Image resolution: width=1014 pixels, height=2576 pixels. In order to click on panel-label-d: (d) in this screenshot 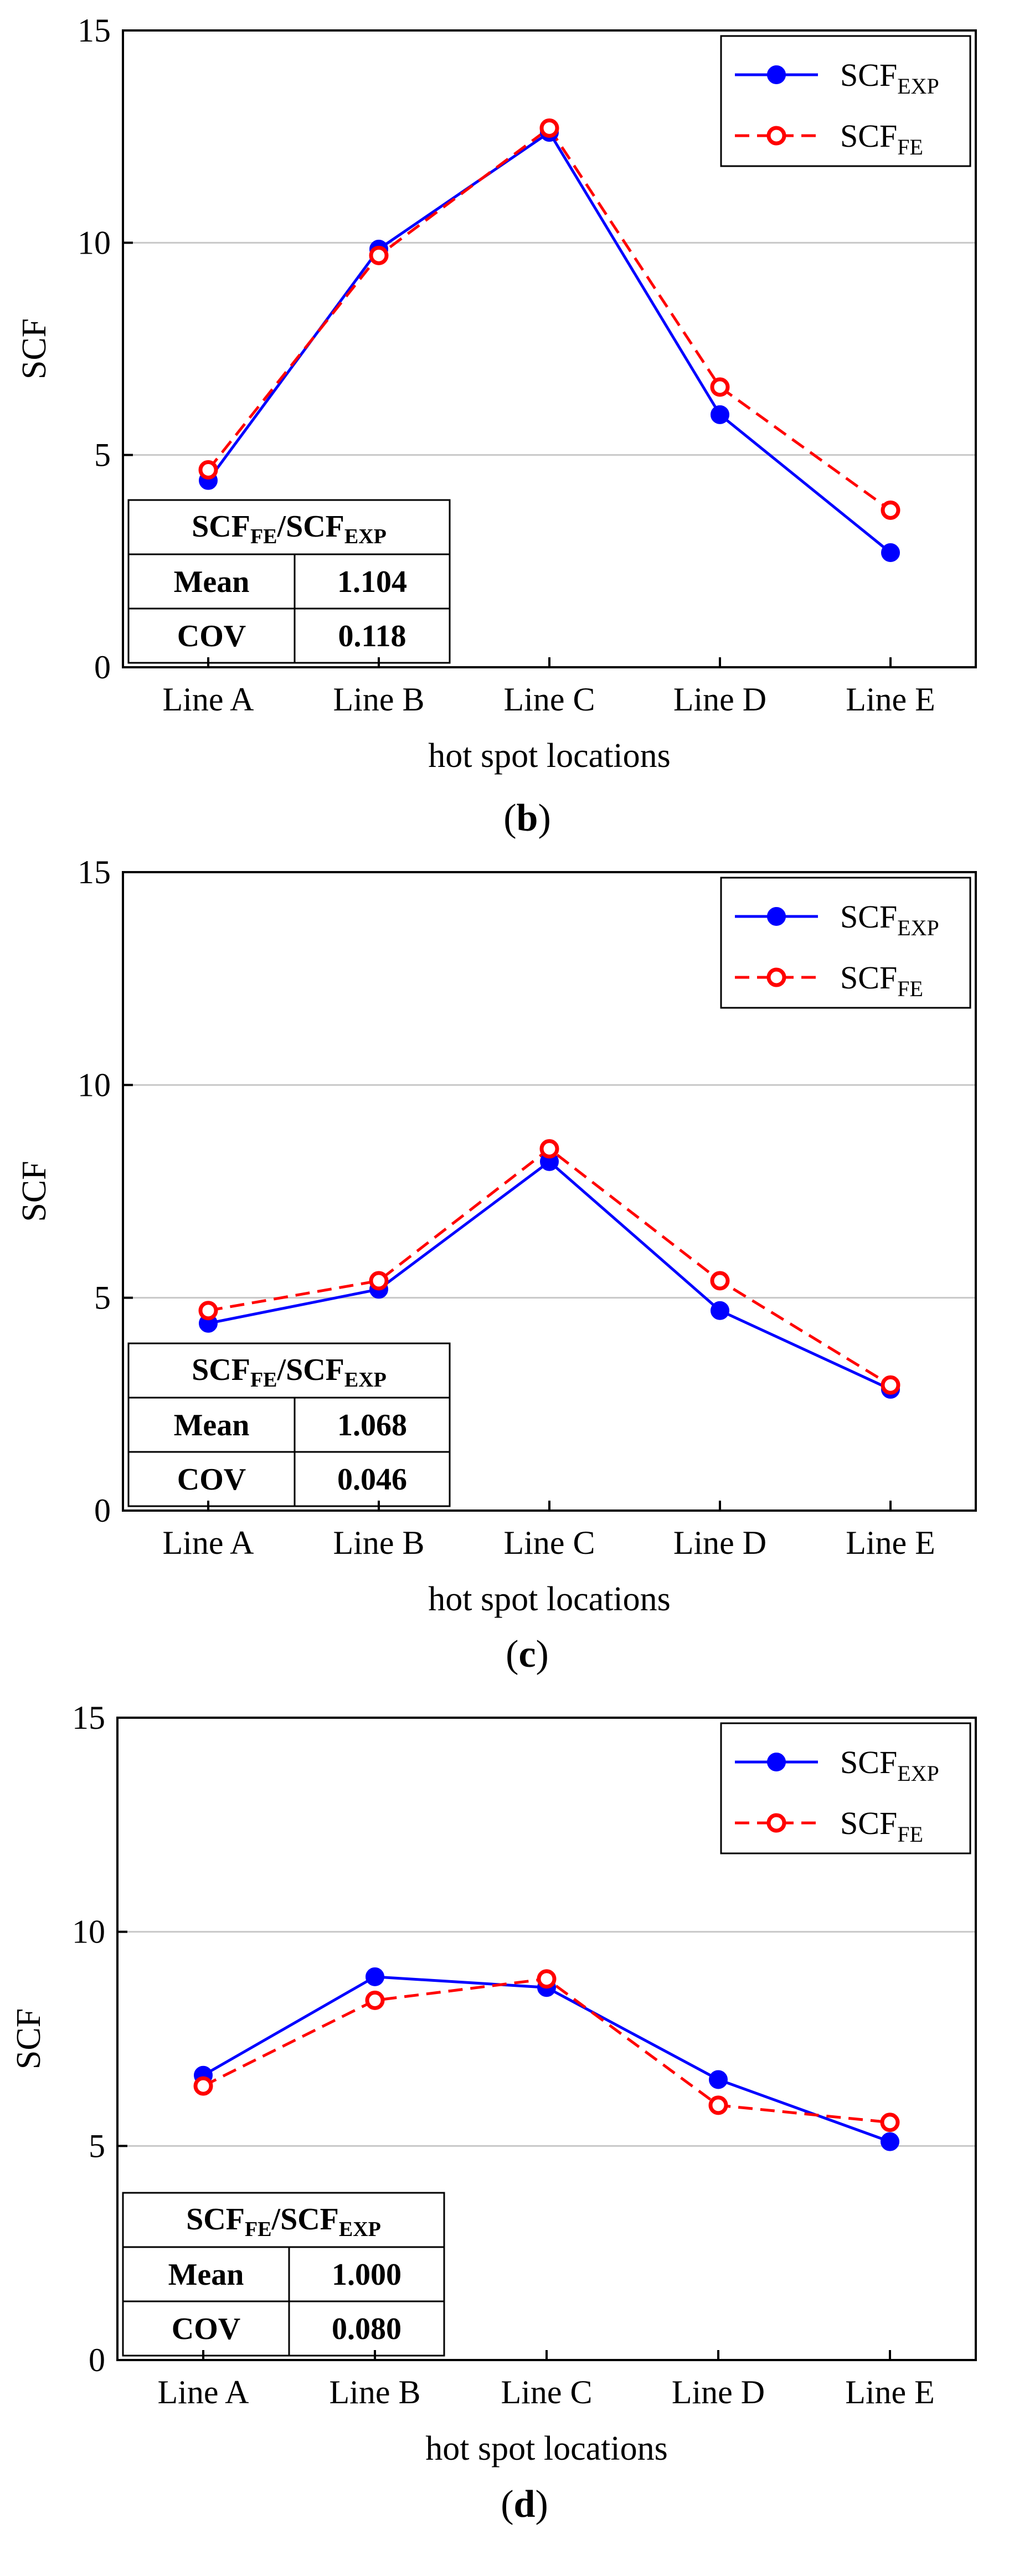, I will do `click(524, 2504)`.